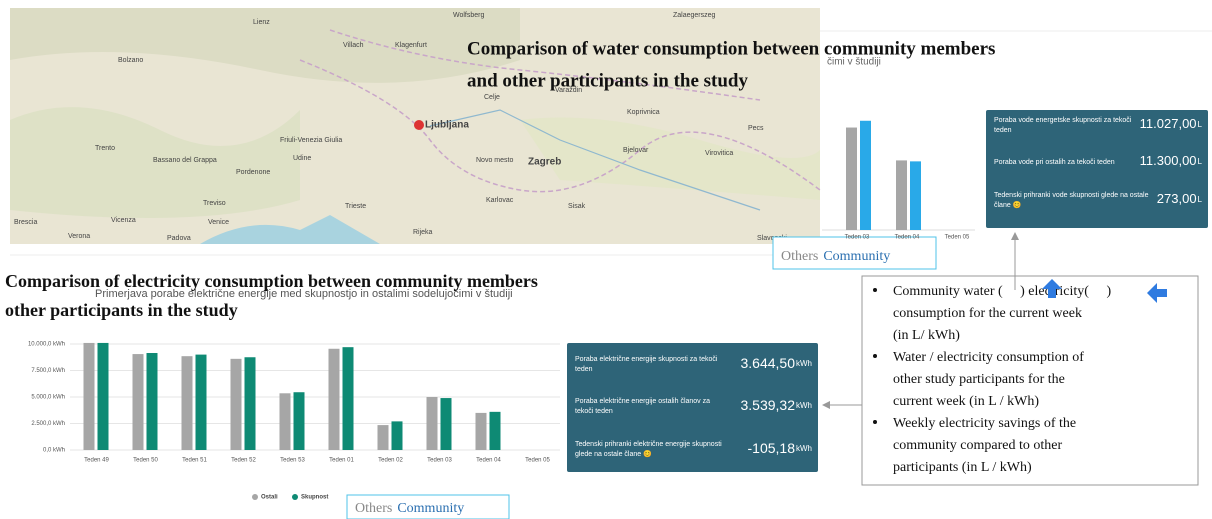 Image resolution: width=1212 pixels, height=519 pixels. Describe the element at coordinates (355, 206) in the screenshot. I see `map-label: Trieste` at that location.